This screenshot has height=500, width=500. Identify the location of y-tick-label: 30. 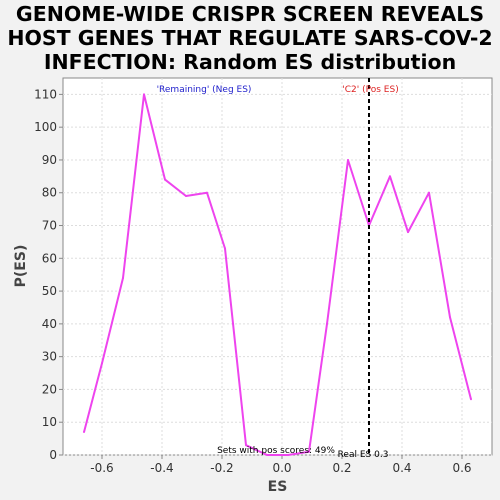
(49, 357).